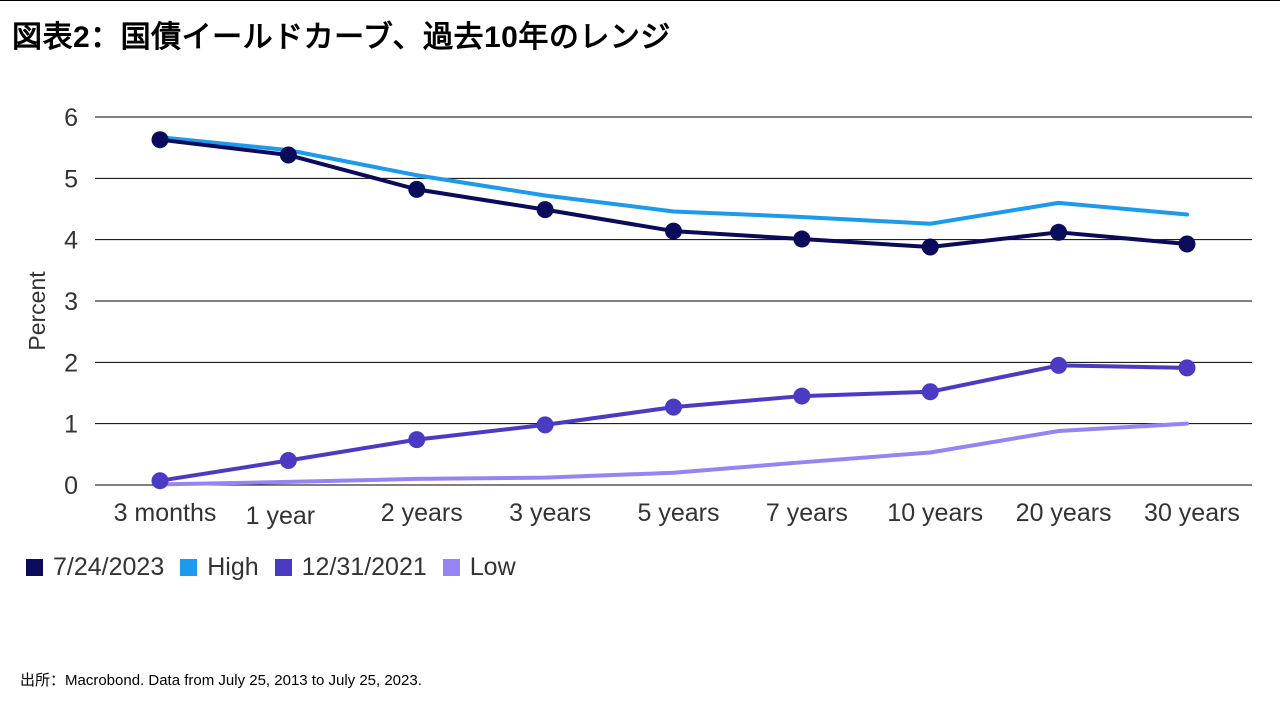  What do you see at coordinates (71, 425) in the screenshot?
I see `y-tick-label: 1` at bounding box center [71, 425].